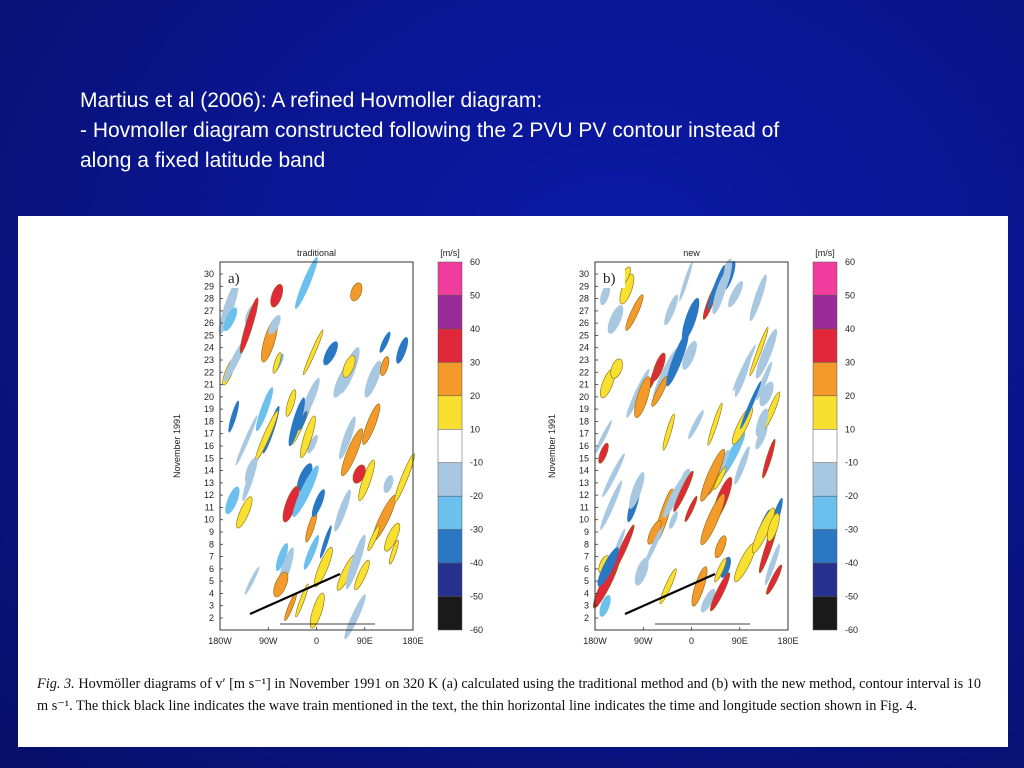 This screenshot has width=1024, height=768. I want to click on y-tick-label: 18, so click(584, 421).